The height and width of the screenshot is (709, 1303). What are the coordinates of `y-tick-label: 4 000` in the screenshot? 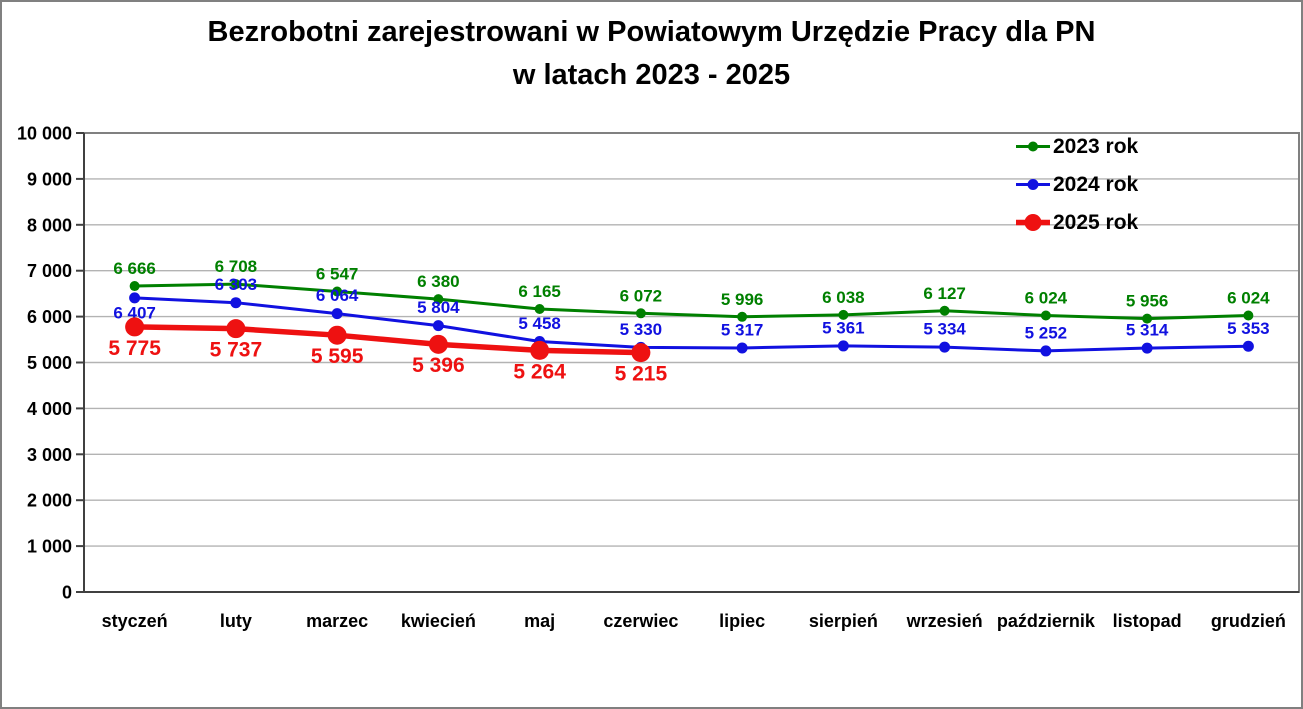 It's located at (49, 409).